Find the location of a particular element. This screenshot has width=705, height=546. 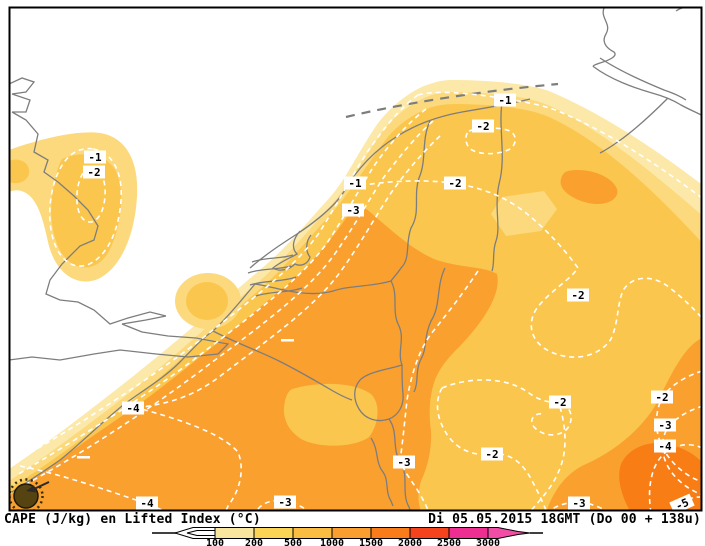

li-label-value: -5 is located at coordinates (682, 504).